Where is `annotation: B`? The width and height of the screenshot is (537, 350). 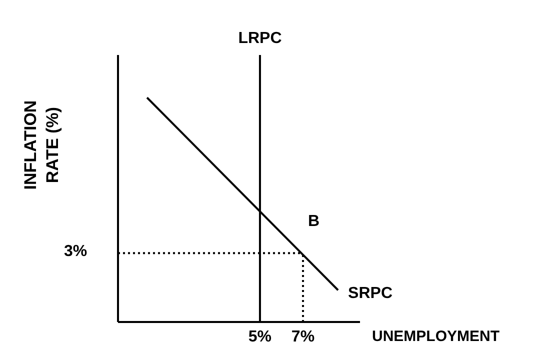
annotation: B is located at coordinates (314, 222).